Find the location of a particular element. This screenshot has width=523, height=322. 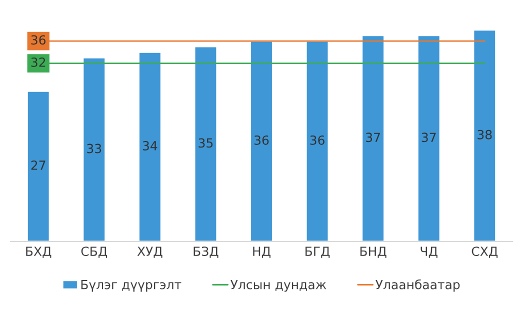

data-label: 35 is located at coordinates (205, 143).